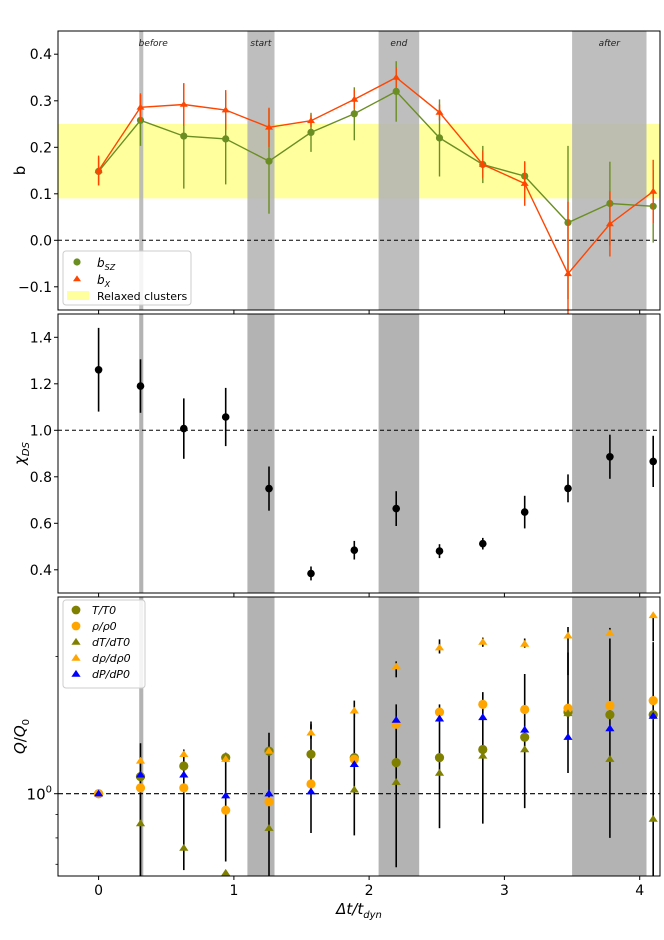 This screenshot has height=940, width=664. I want to click on series-line, so click(376, 157).